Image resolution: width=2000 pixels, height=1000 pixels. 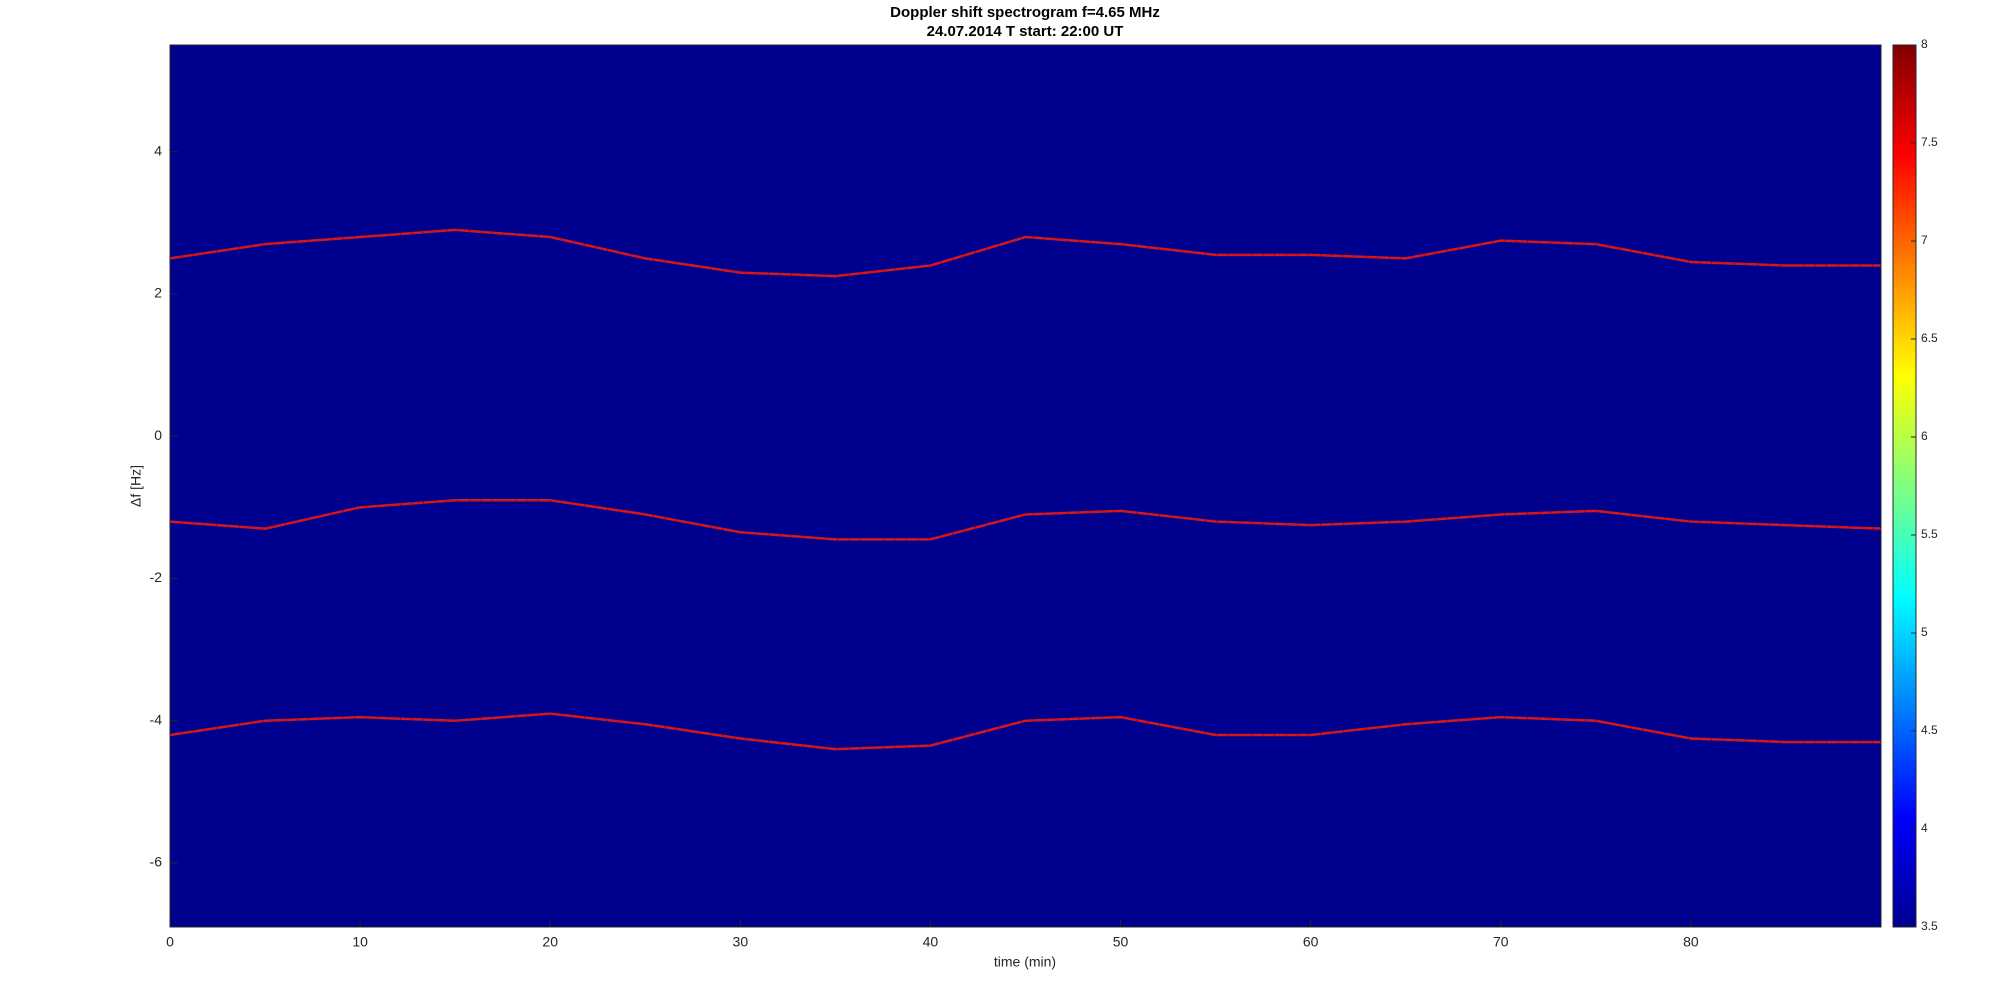 What do you see at coordinates (1924, 240) in the screenshot?
I see `colorbar-tick-label: 7` at bounding box center [1924, 240].